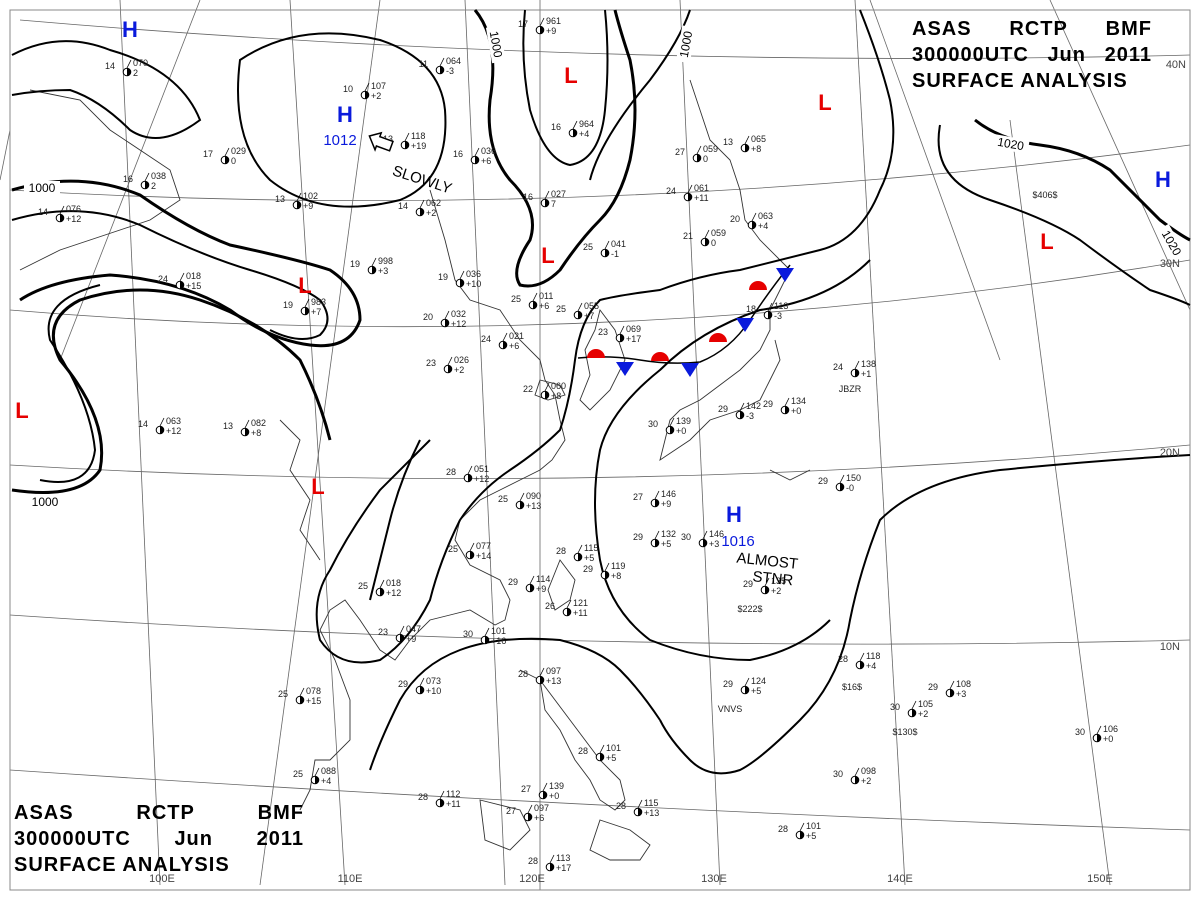  I want to click on station-plot: 25 078+15, so click(299, 696).